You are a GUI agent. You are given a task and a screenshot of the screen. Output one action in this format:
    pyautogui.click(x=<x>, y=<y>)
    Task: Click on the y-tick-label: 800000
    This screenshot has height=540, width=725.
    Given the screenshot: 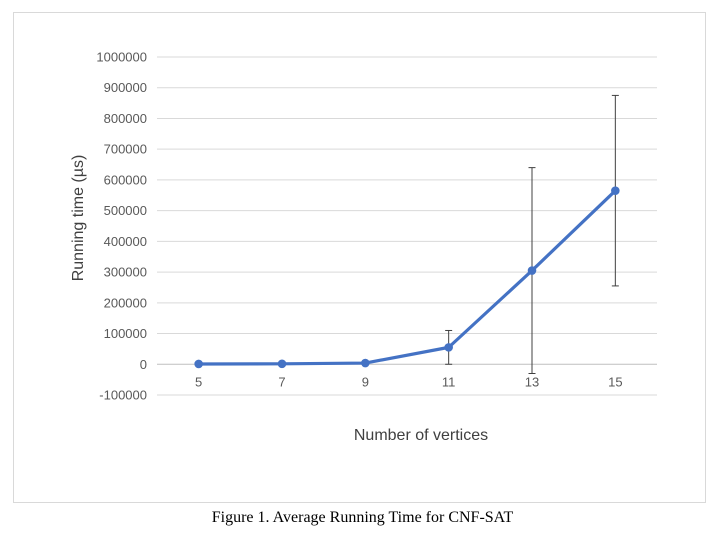 What is the action you would take?
    pyautogui.click(x=125, y=118)
    